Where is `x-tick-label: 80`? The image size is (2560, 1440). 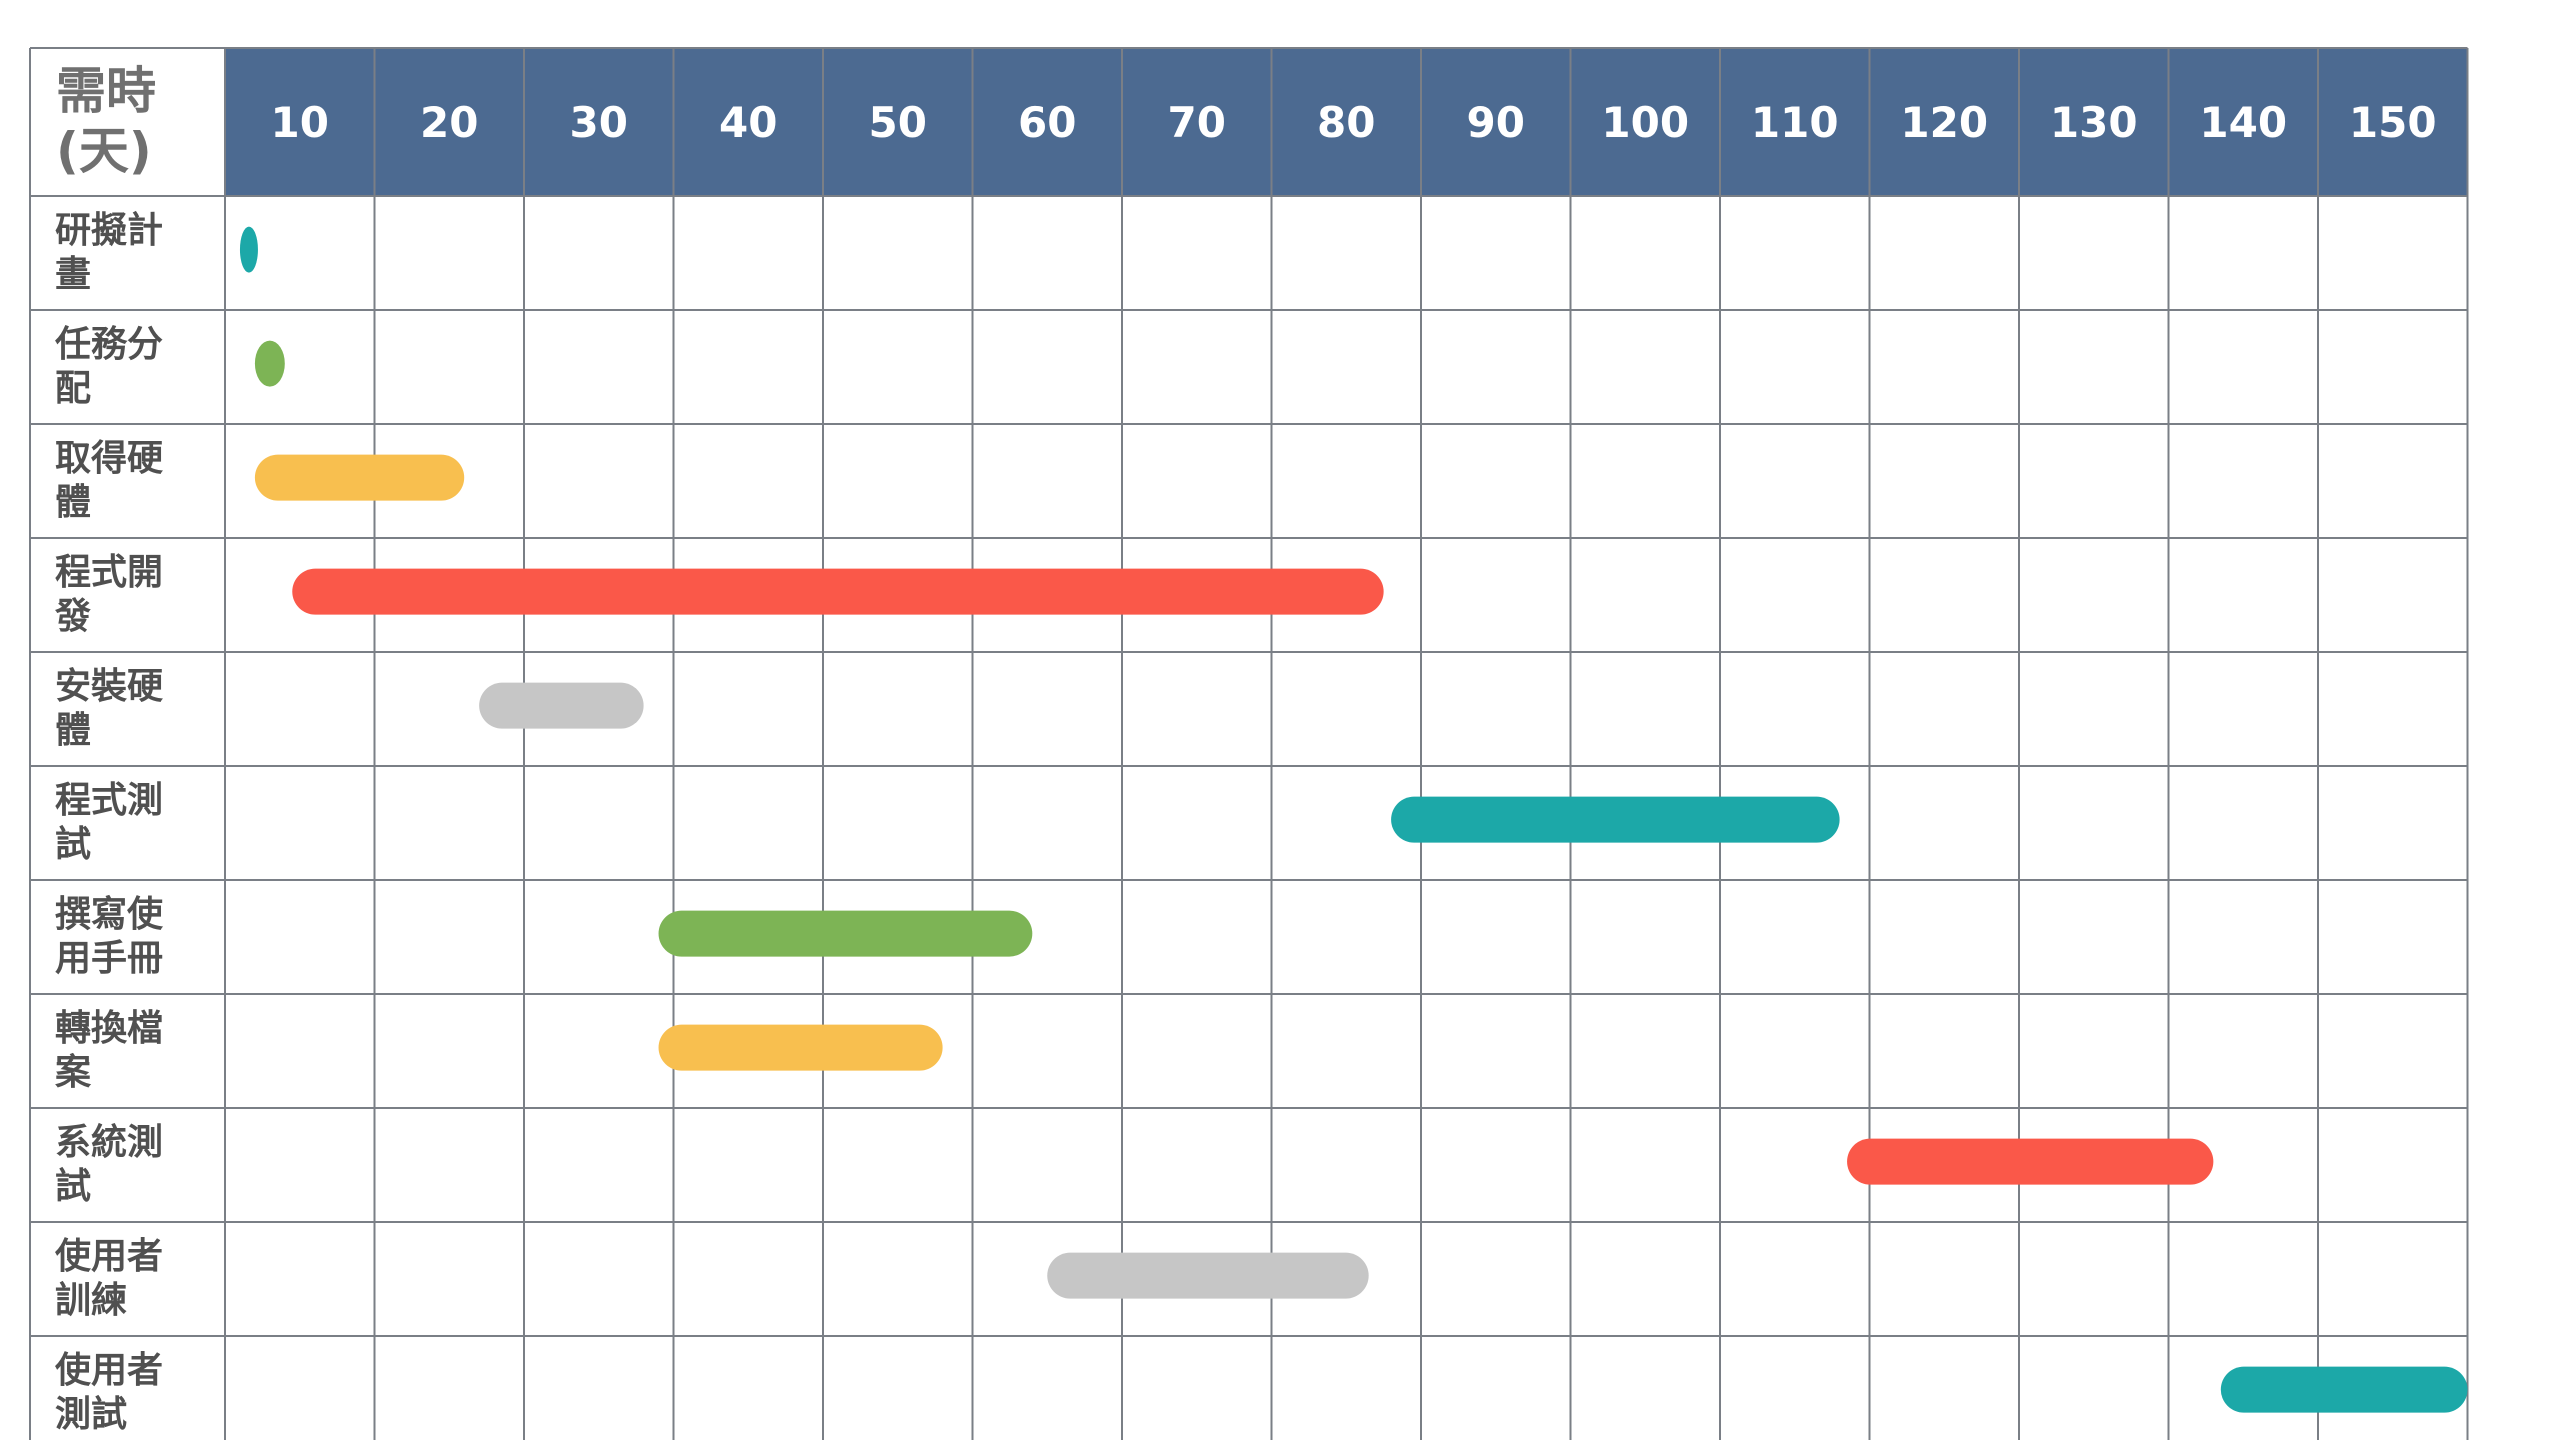 x-tick-label: 80 is located at coordinates (1346, 122).